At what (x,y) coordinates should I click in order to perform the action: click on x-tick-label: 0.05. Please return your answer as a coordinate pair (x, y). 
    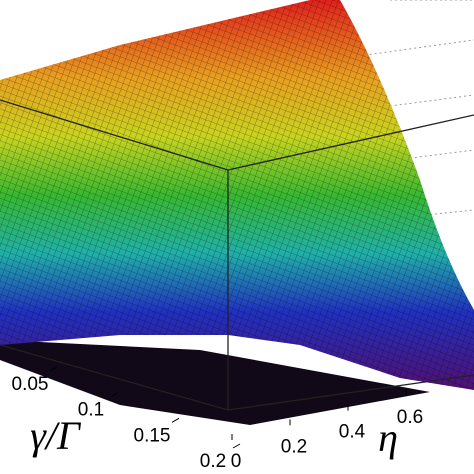
    Looking at the image, I should click on (30, 384).